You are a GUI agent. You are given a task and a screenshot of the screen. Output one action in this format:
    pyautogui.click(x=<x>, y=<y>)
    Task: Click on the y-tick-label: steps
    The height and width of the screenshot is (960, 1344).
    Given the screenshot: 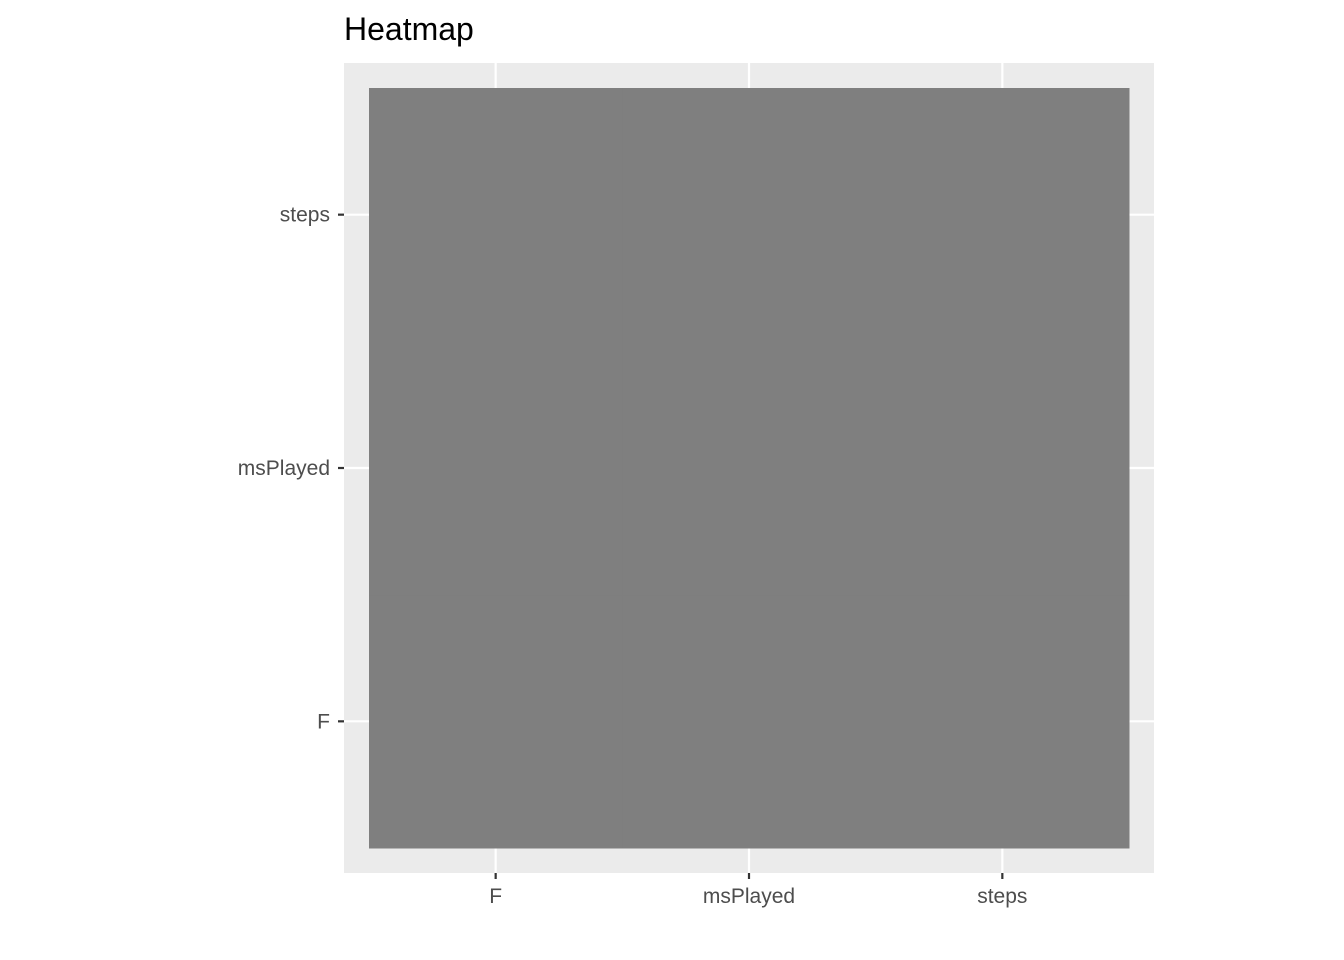 What is the action you would take?
    pyautogui.click(x=305, y=215)
    